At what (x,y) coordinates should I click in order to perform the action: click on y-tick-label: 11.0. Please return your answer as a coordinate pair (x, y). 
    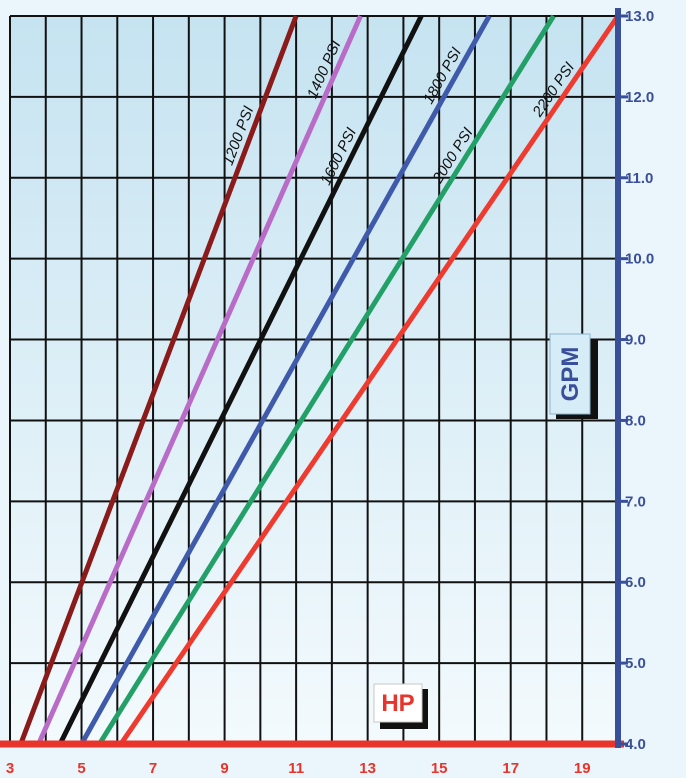
    Looking at the image, I should click on (639, 178).